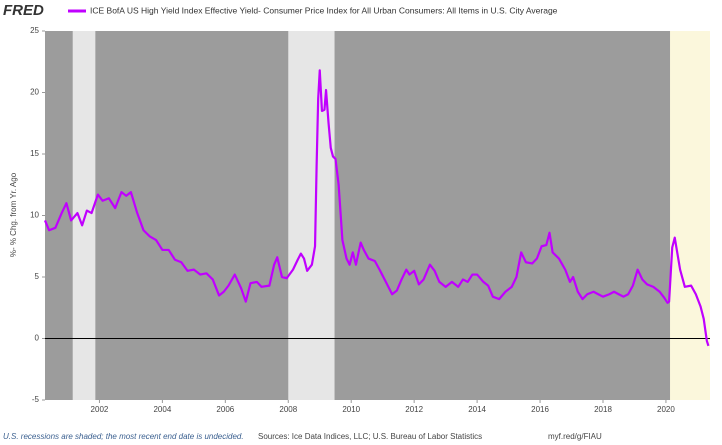 The height and width of the screenshot is (445, 722). Describe the element at coordinates (351, 409) in the screenshot. I see `x-tick-label: 2010` at that location.